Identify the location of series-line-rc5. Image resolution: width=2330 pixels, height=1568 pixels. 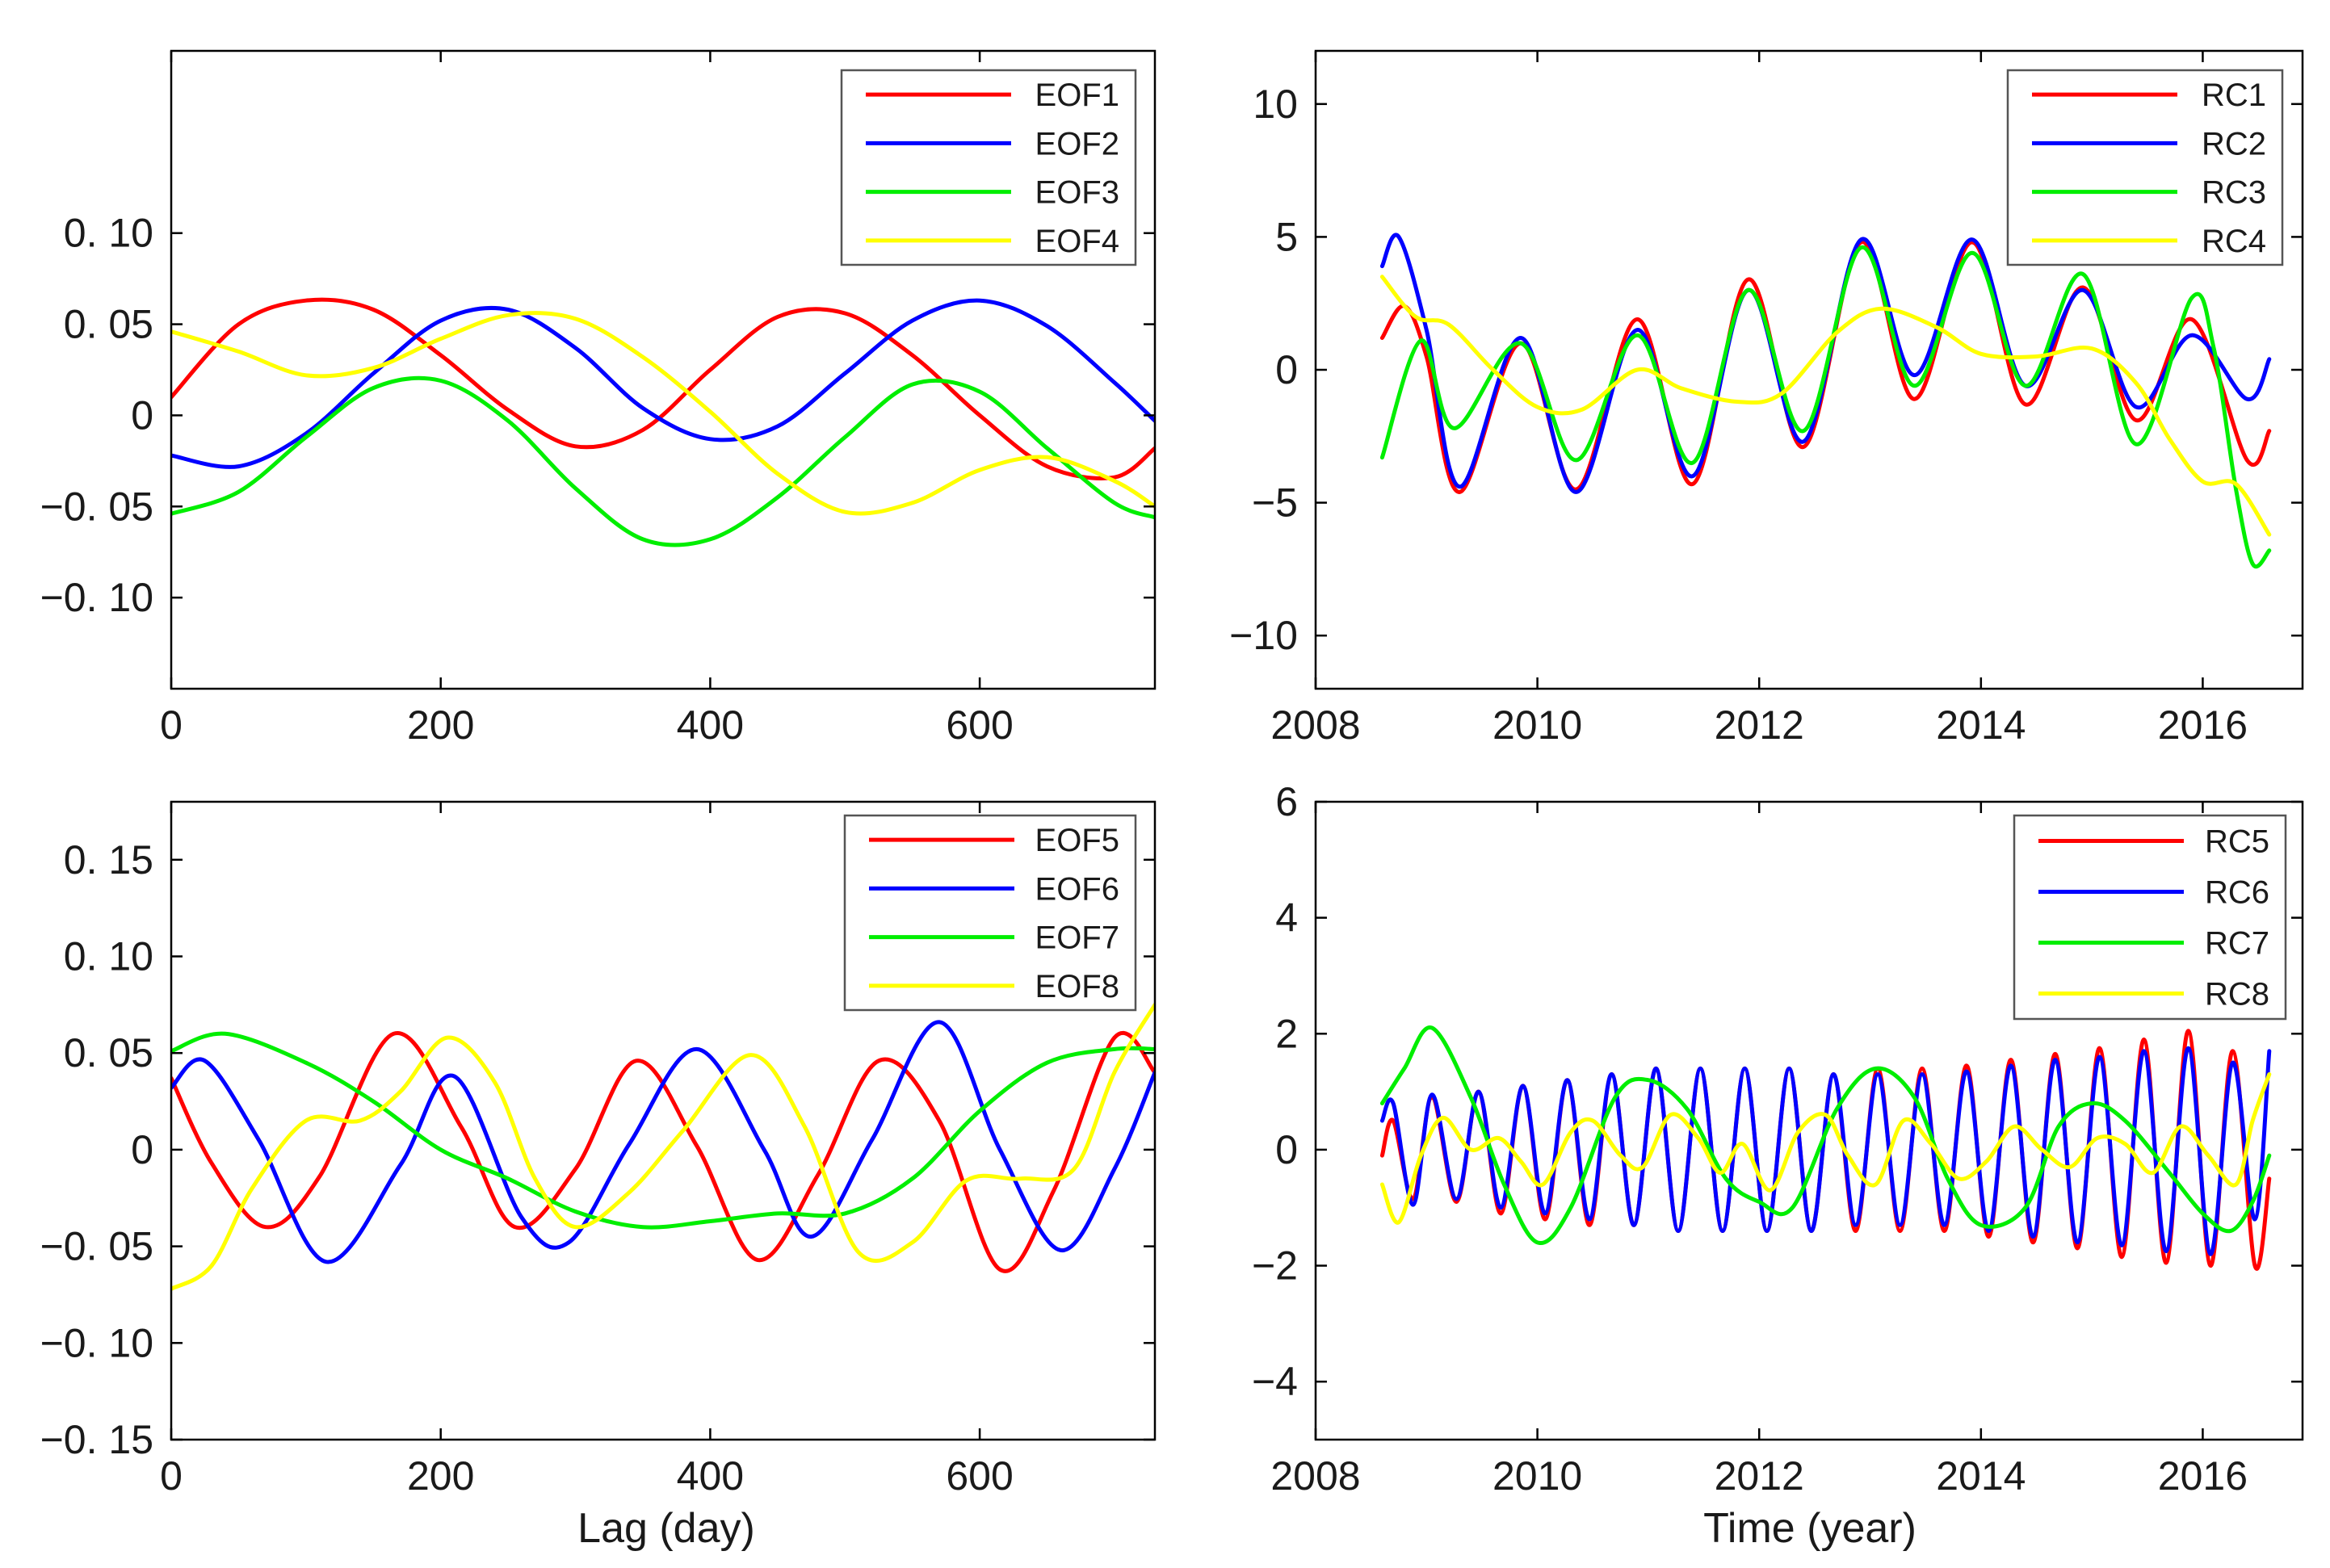
(1825, 1150).